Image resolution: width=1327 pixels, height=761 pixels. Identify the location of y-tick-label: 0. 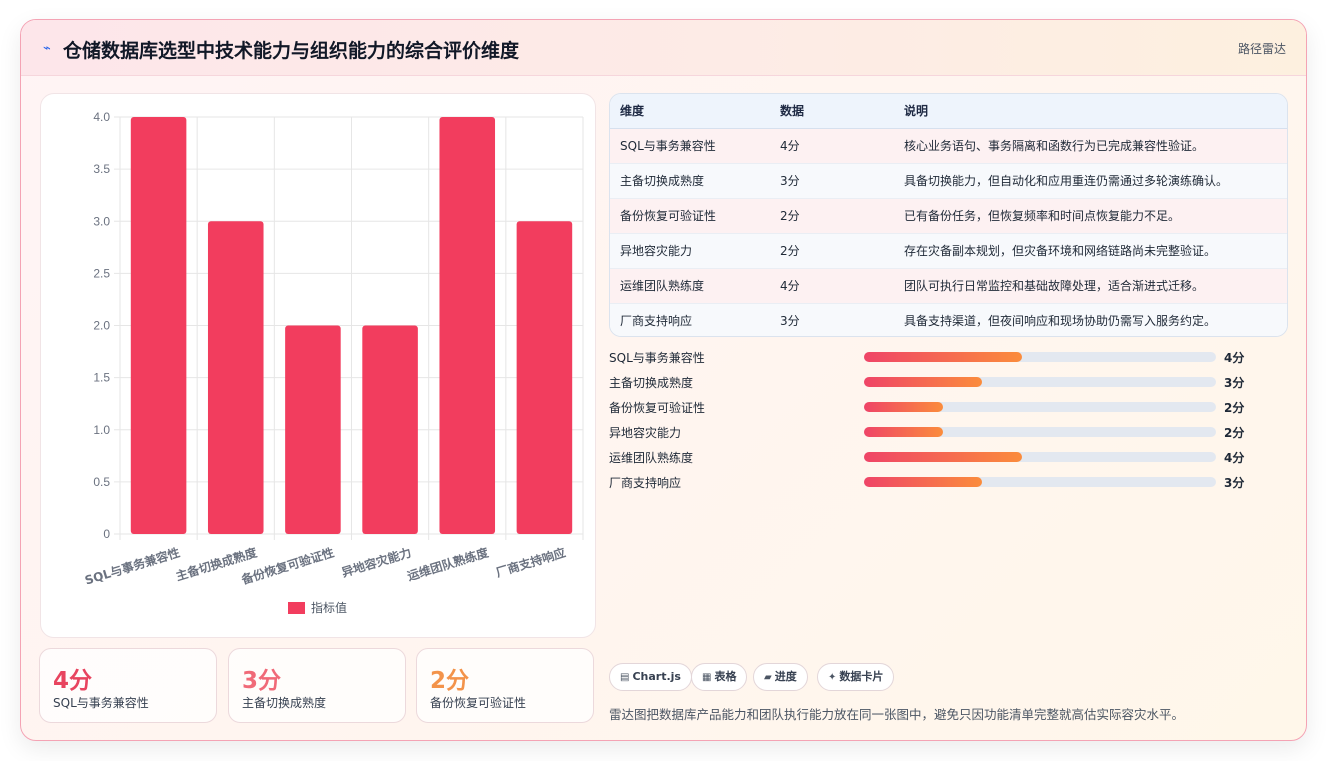
(106, 534).